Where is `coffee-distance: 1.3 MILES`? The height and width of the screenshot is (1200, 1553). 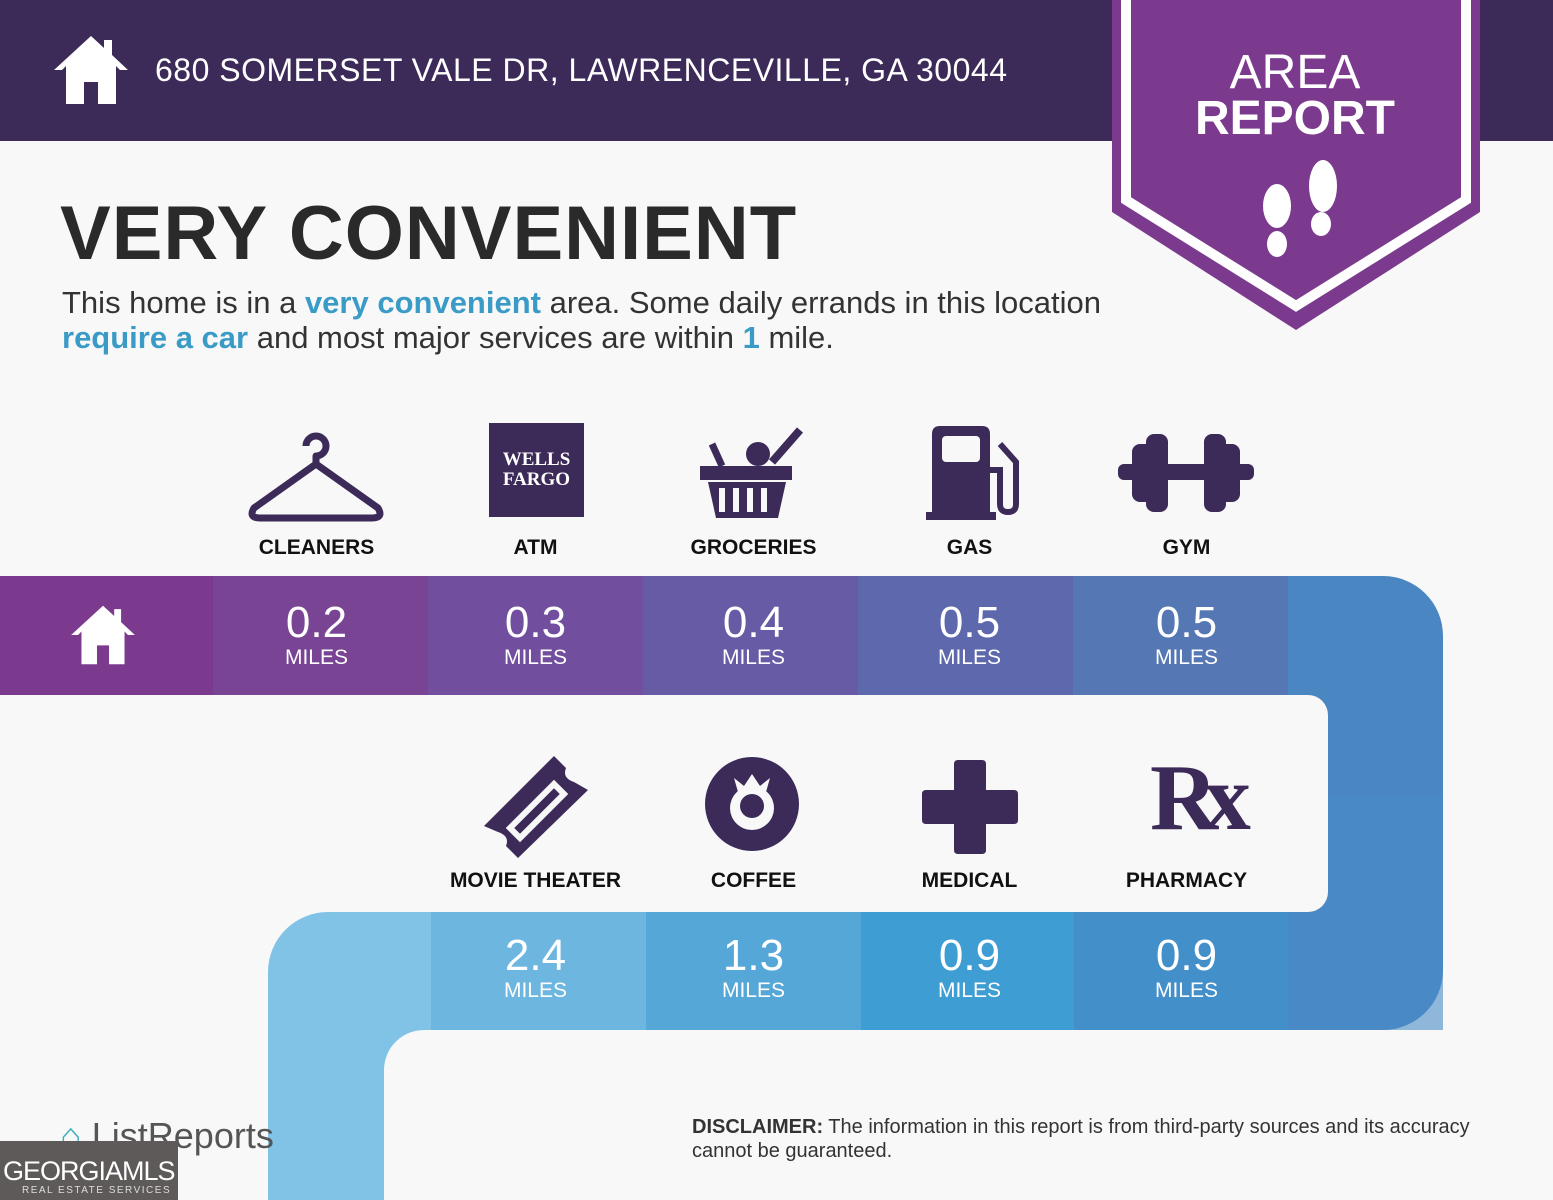 coffee-distance: 1.3 MILES is located at coordinates (753, 967).